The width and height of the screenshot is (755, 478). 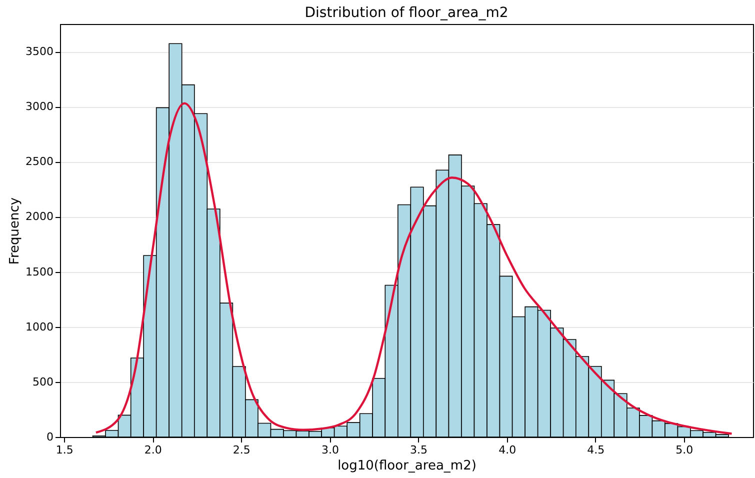 I want to click on y-tick-label: 0, so click(x=50, y=437).